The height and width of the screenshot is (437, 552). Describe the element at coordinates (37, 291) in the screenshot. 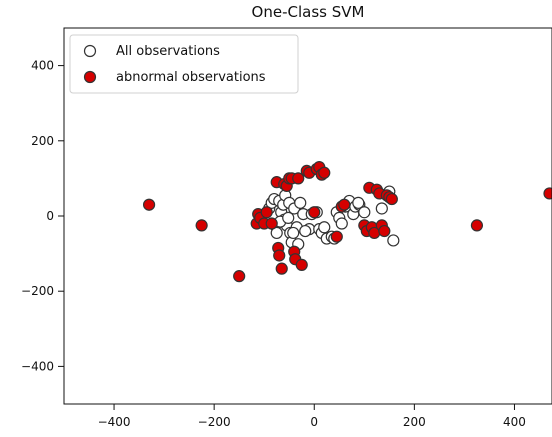

I see `y-tick-label-1: −200` at that location.